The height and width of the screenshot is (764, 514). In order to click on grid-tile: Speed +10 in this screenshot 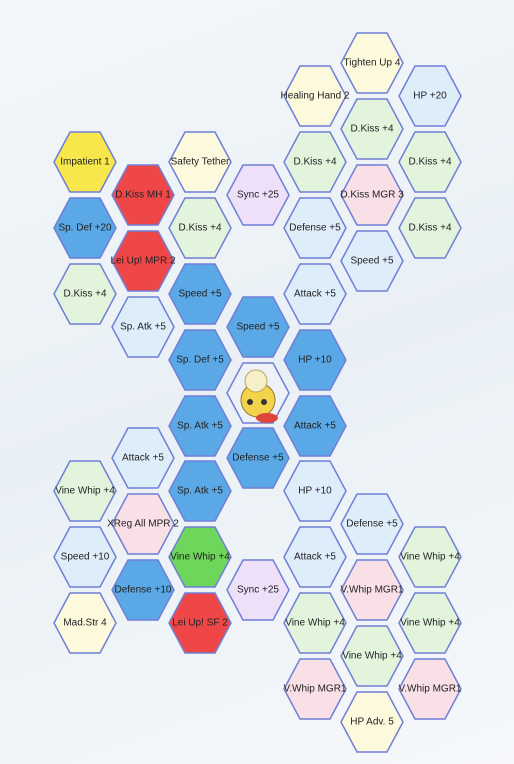, I will do `click(85, 557)`.